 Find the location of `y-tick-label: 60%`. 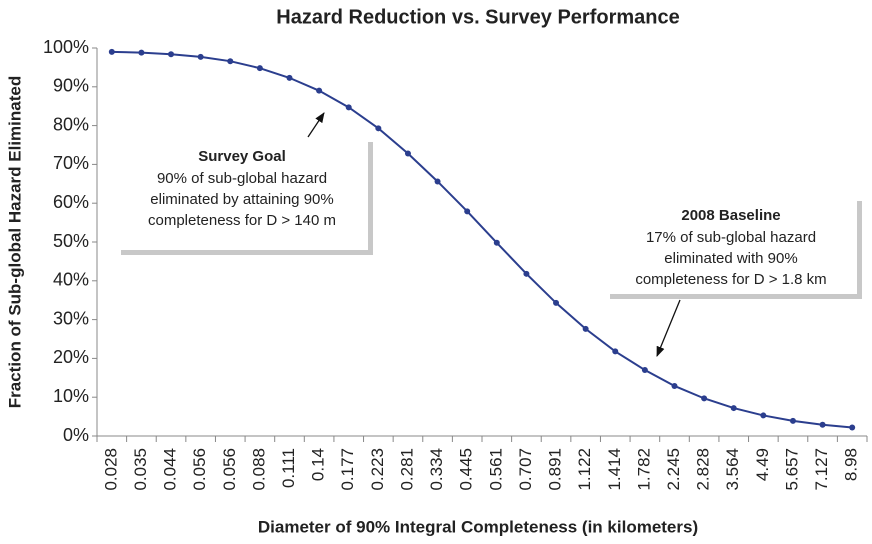

y-tick-label: 60% is located at coordinates (71, 202).